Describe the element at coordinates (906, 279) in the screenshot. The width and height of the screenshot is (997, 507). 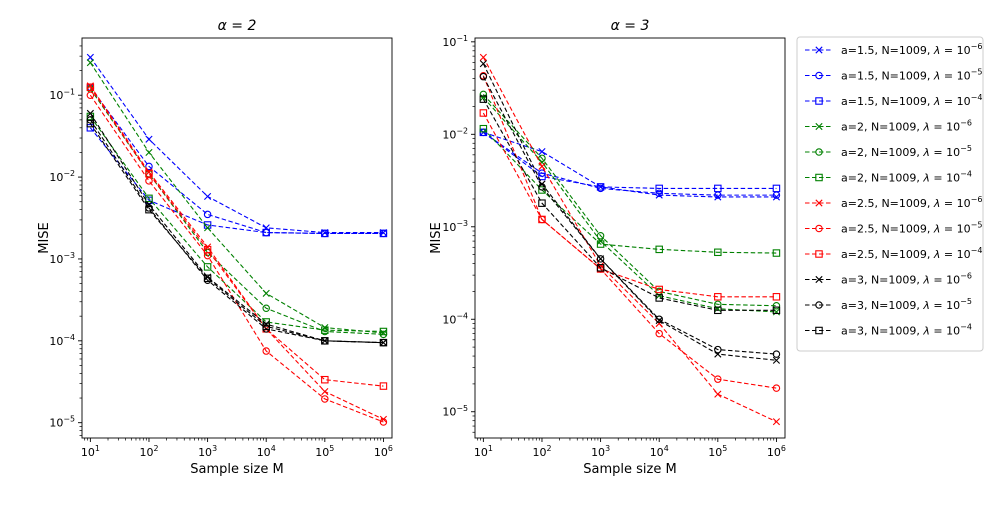
I see `legend-label: a=3, N=1009, λ = 10−6` at that location.